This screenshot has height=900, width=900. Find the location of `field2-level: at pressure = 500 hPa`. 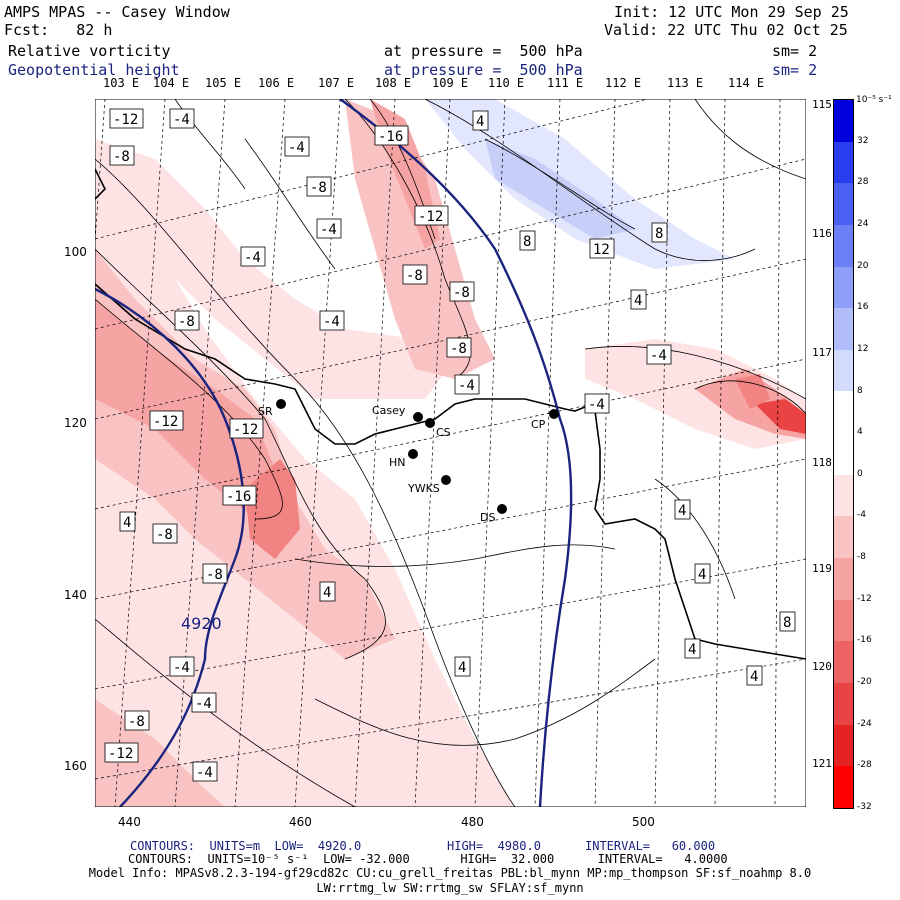

field2-level: at pressure = 500 hPa is located at coordinates (483, 70).